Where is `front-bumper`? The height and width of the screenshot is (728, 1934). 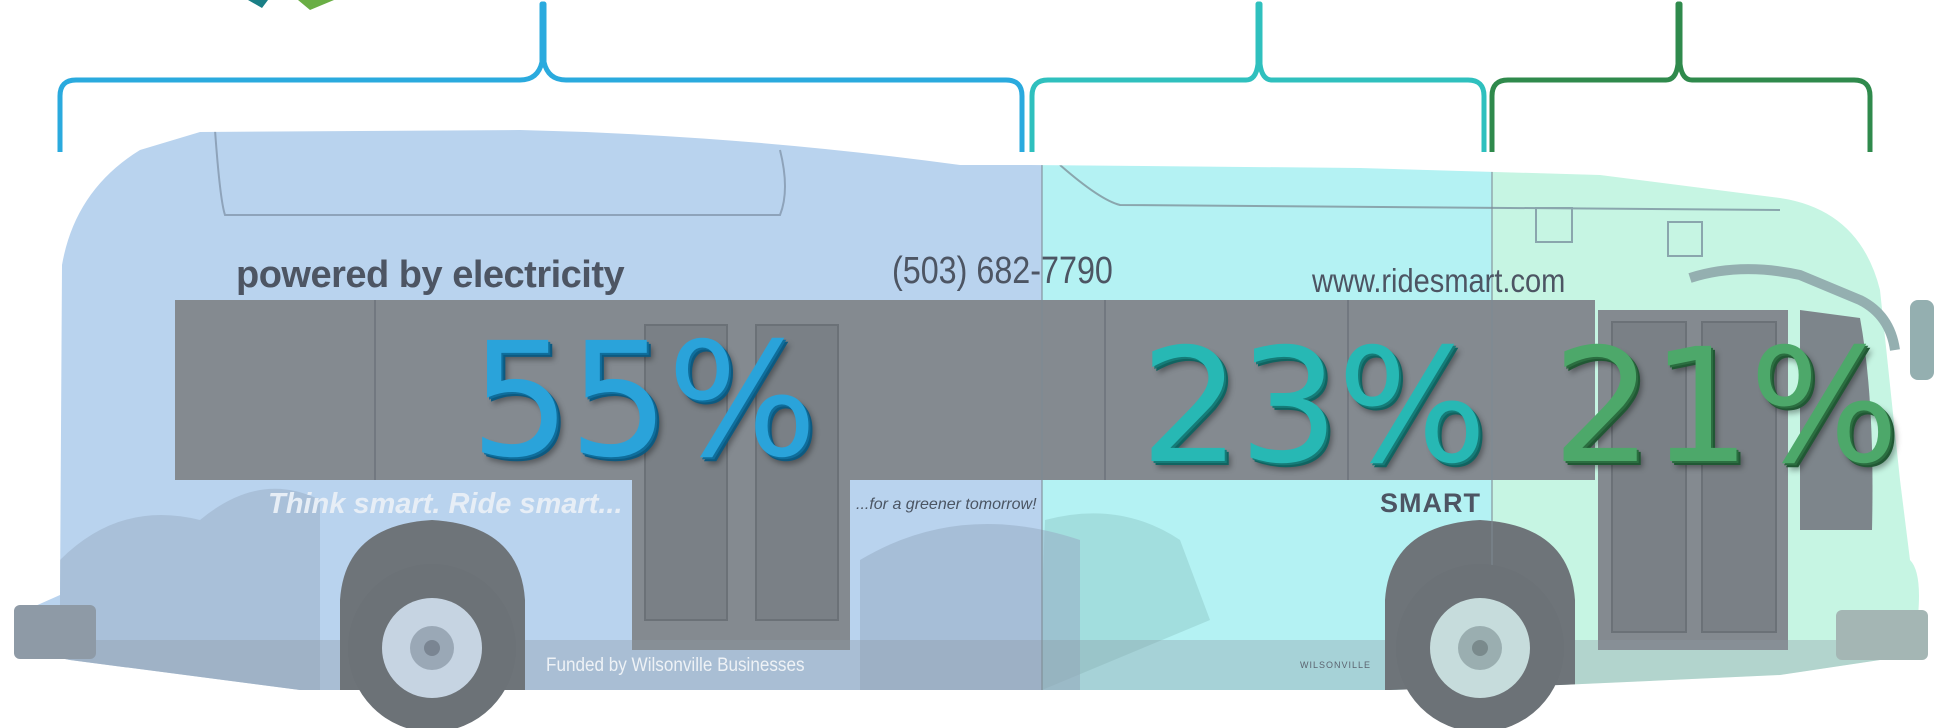
front-bumper is located at coordinates (1882, 635).